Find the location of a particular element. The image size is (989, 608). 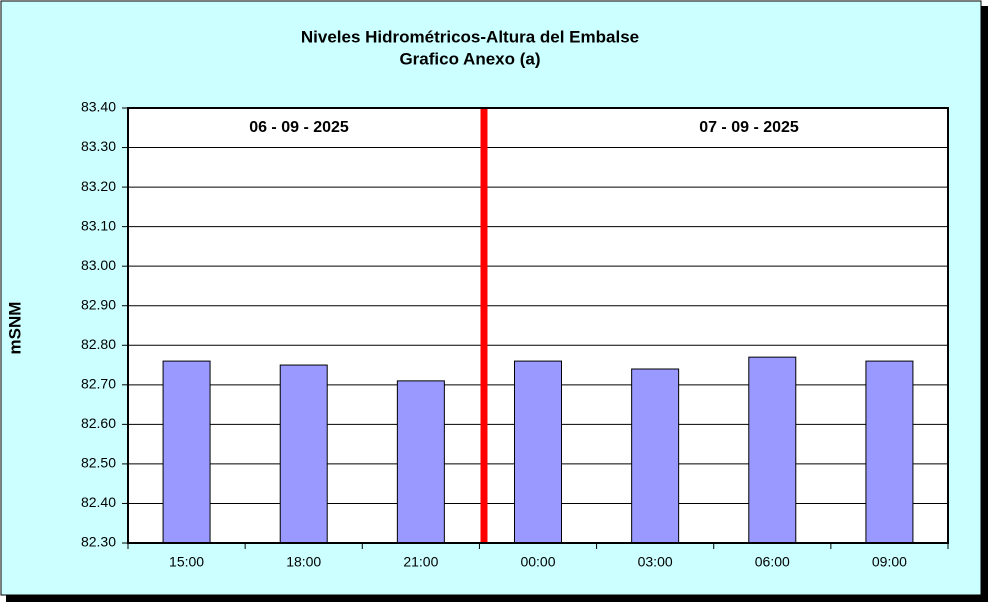

y-tick-label: 82.70 is located at coordinates (98, 384).